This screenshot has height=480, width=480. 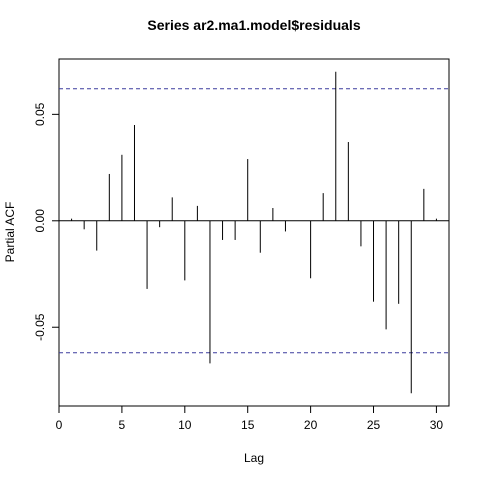 What do you see at coordinates (40, 327) in the screenshot?
I see `y-tick-label: -0.05` at bounding box center [40, 327].